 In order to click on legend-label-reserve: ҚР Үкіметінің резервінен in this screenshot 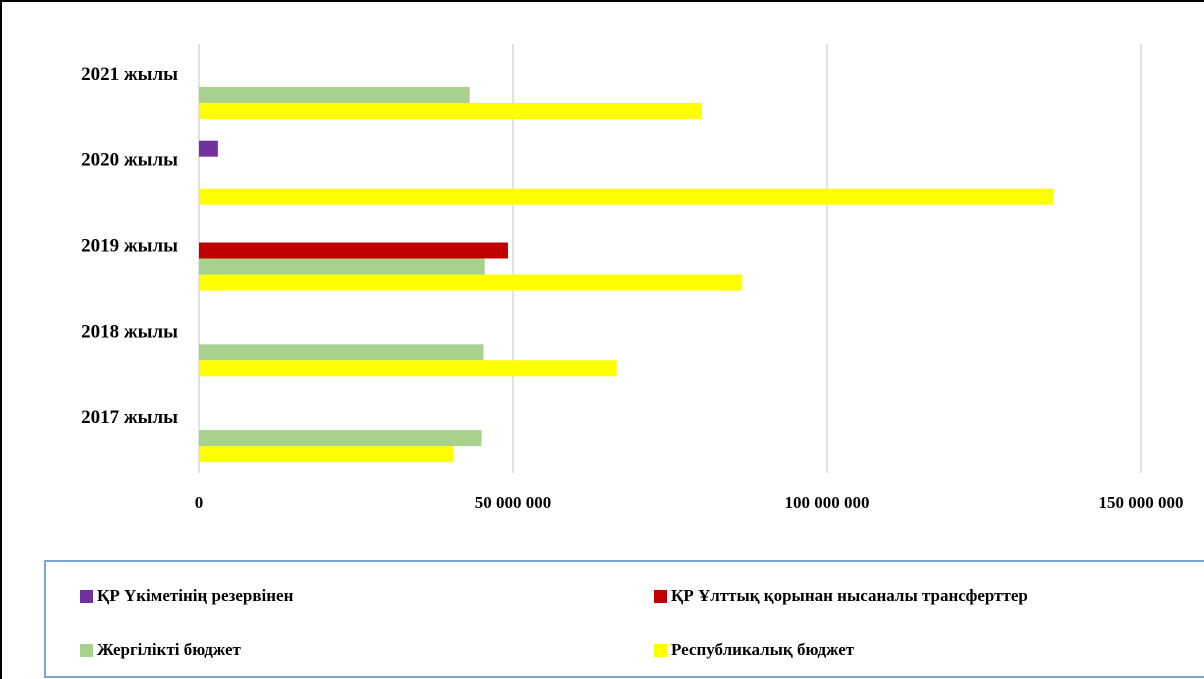, I will do `click(195, 595)`.